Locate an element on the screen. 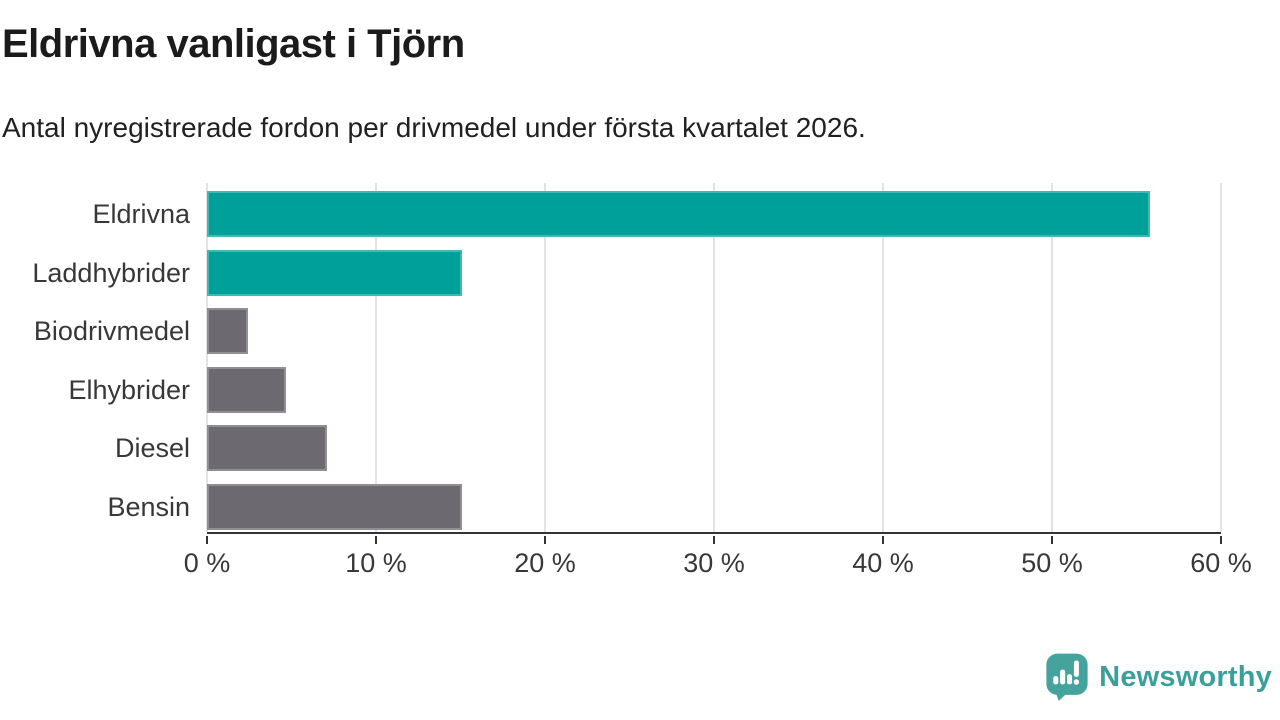 The height and width of the screenshot is (720, 1280). x-axis-tick-labels: 0 % 10 % 20 % 30 % 40 % 50 % 60 % is located at coordinates (718, 566).